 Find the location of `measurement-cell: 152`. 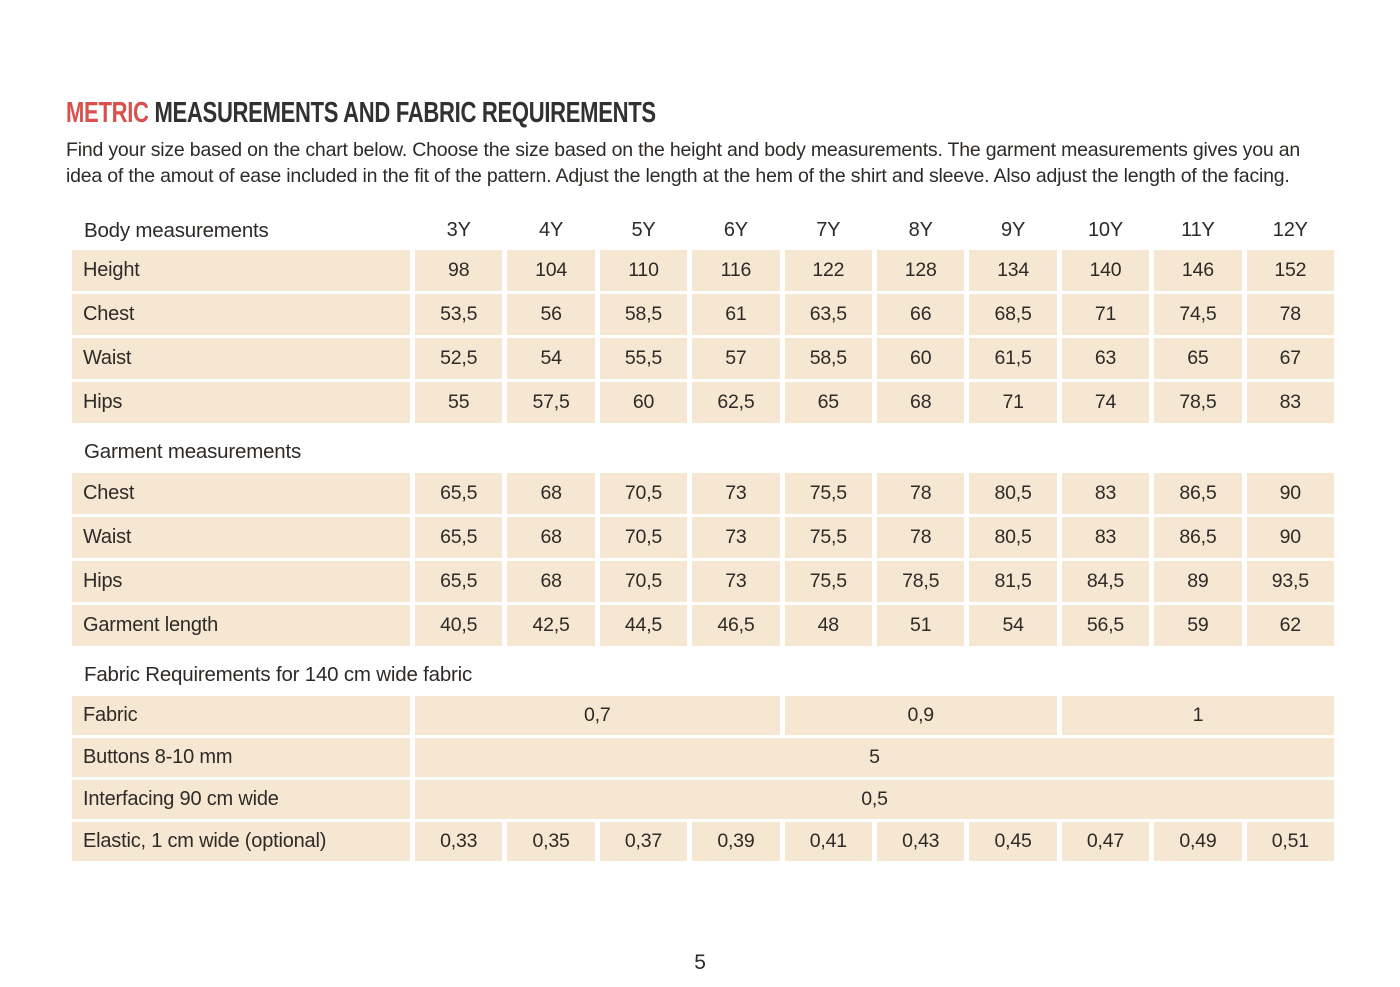

measurement-cell: 152 is located at coordinates (1290, 271).